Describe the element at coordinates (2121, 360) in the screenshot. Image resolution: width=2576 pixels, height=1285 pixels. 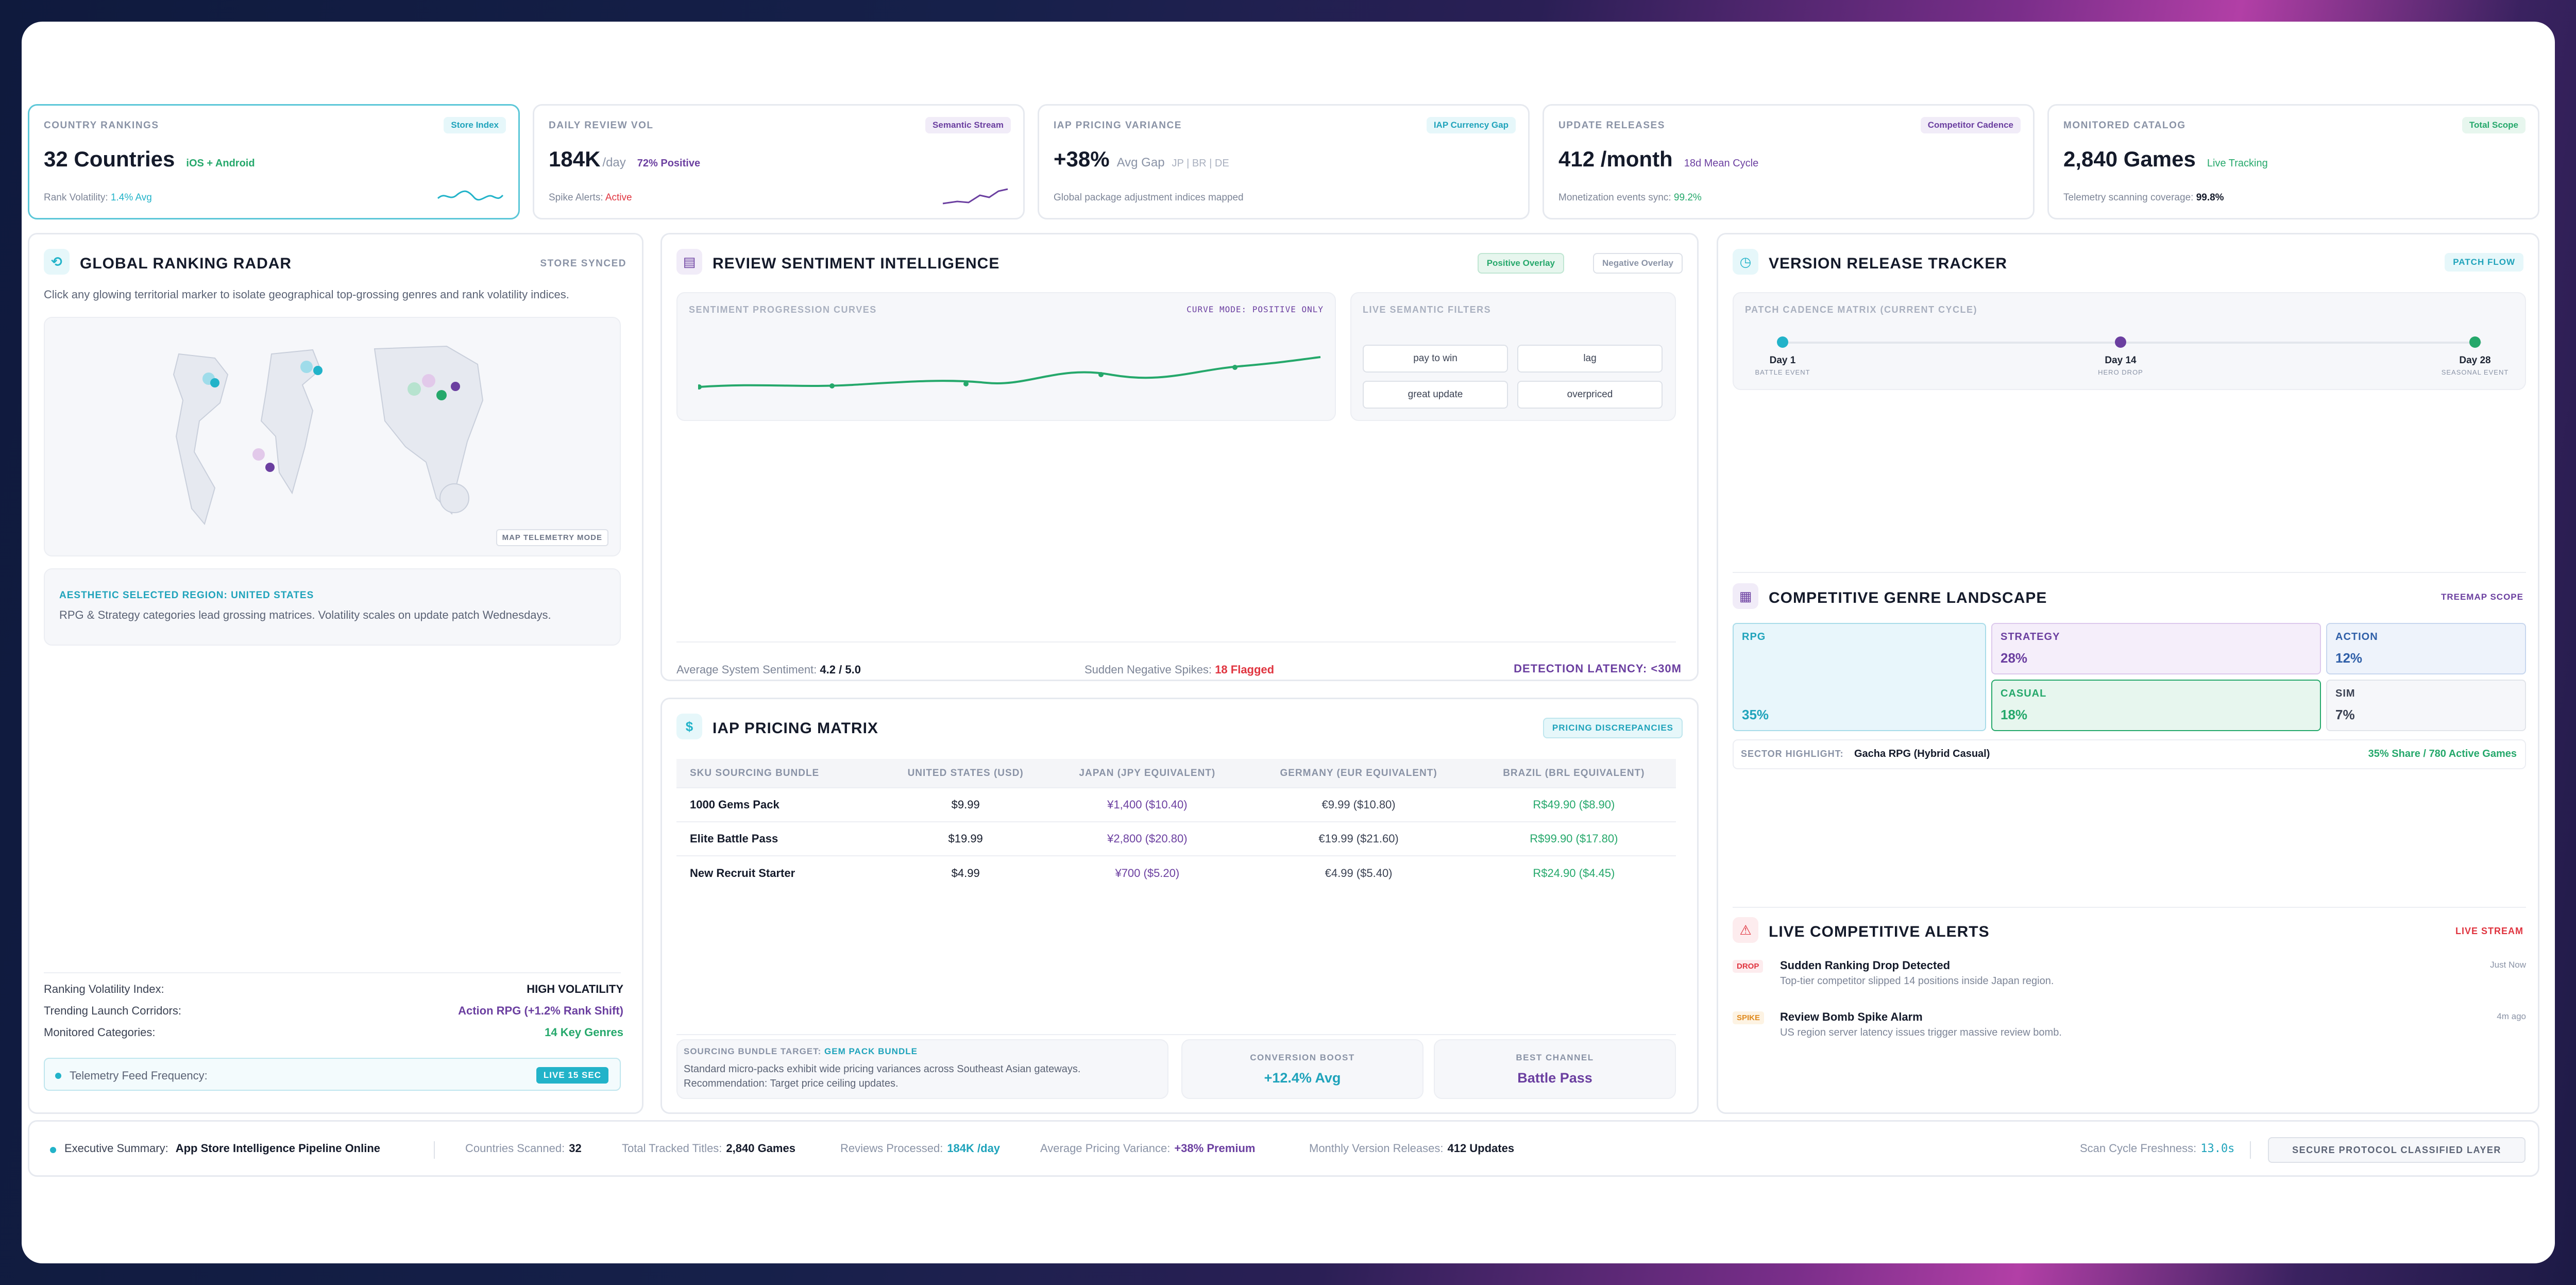
I see `event-day: Day 14` at that location.